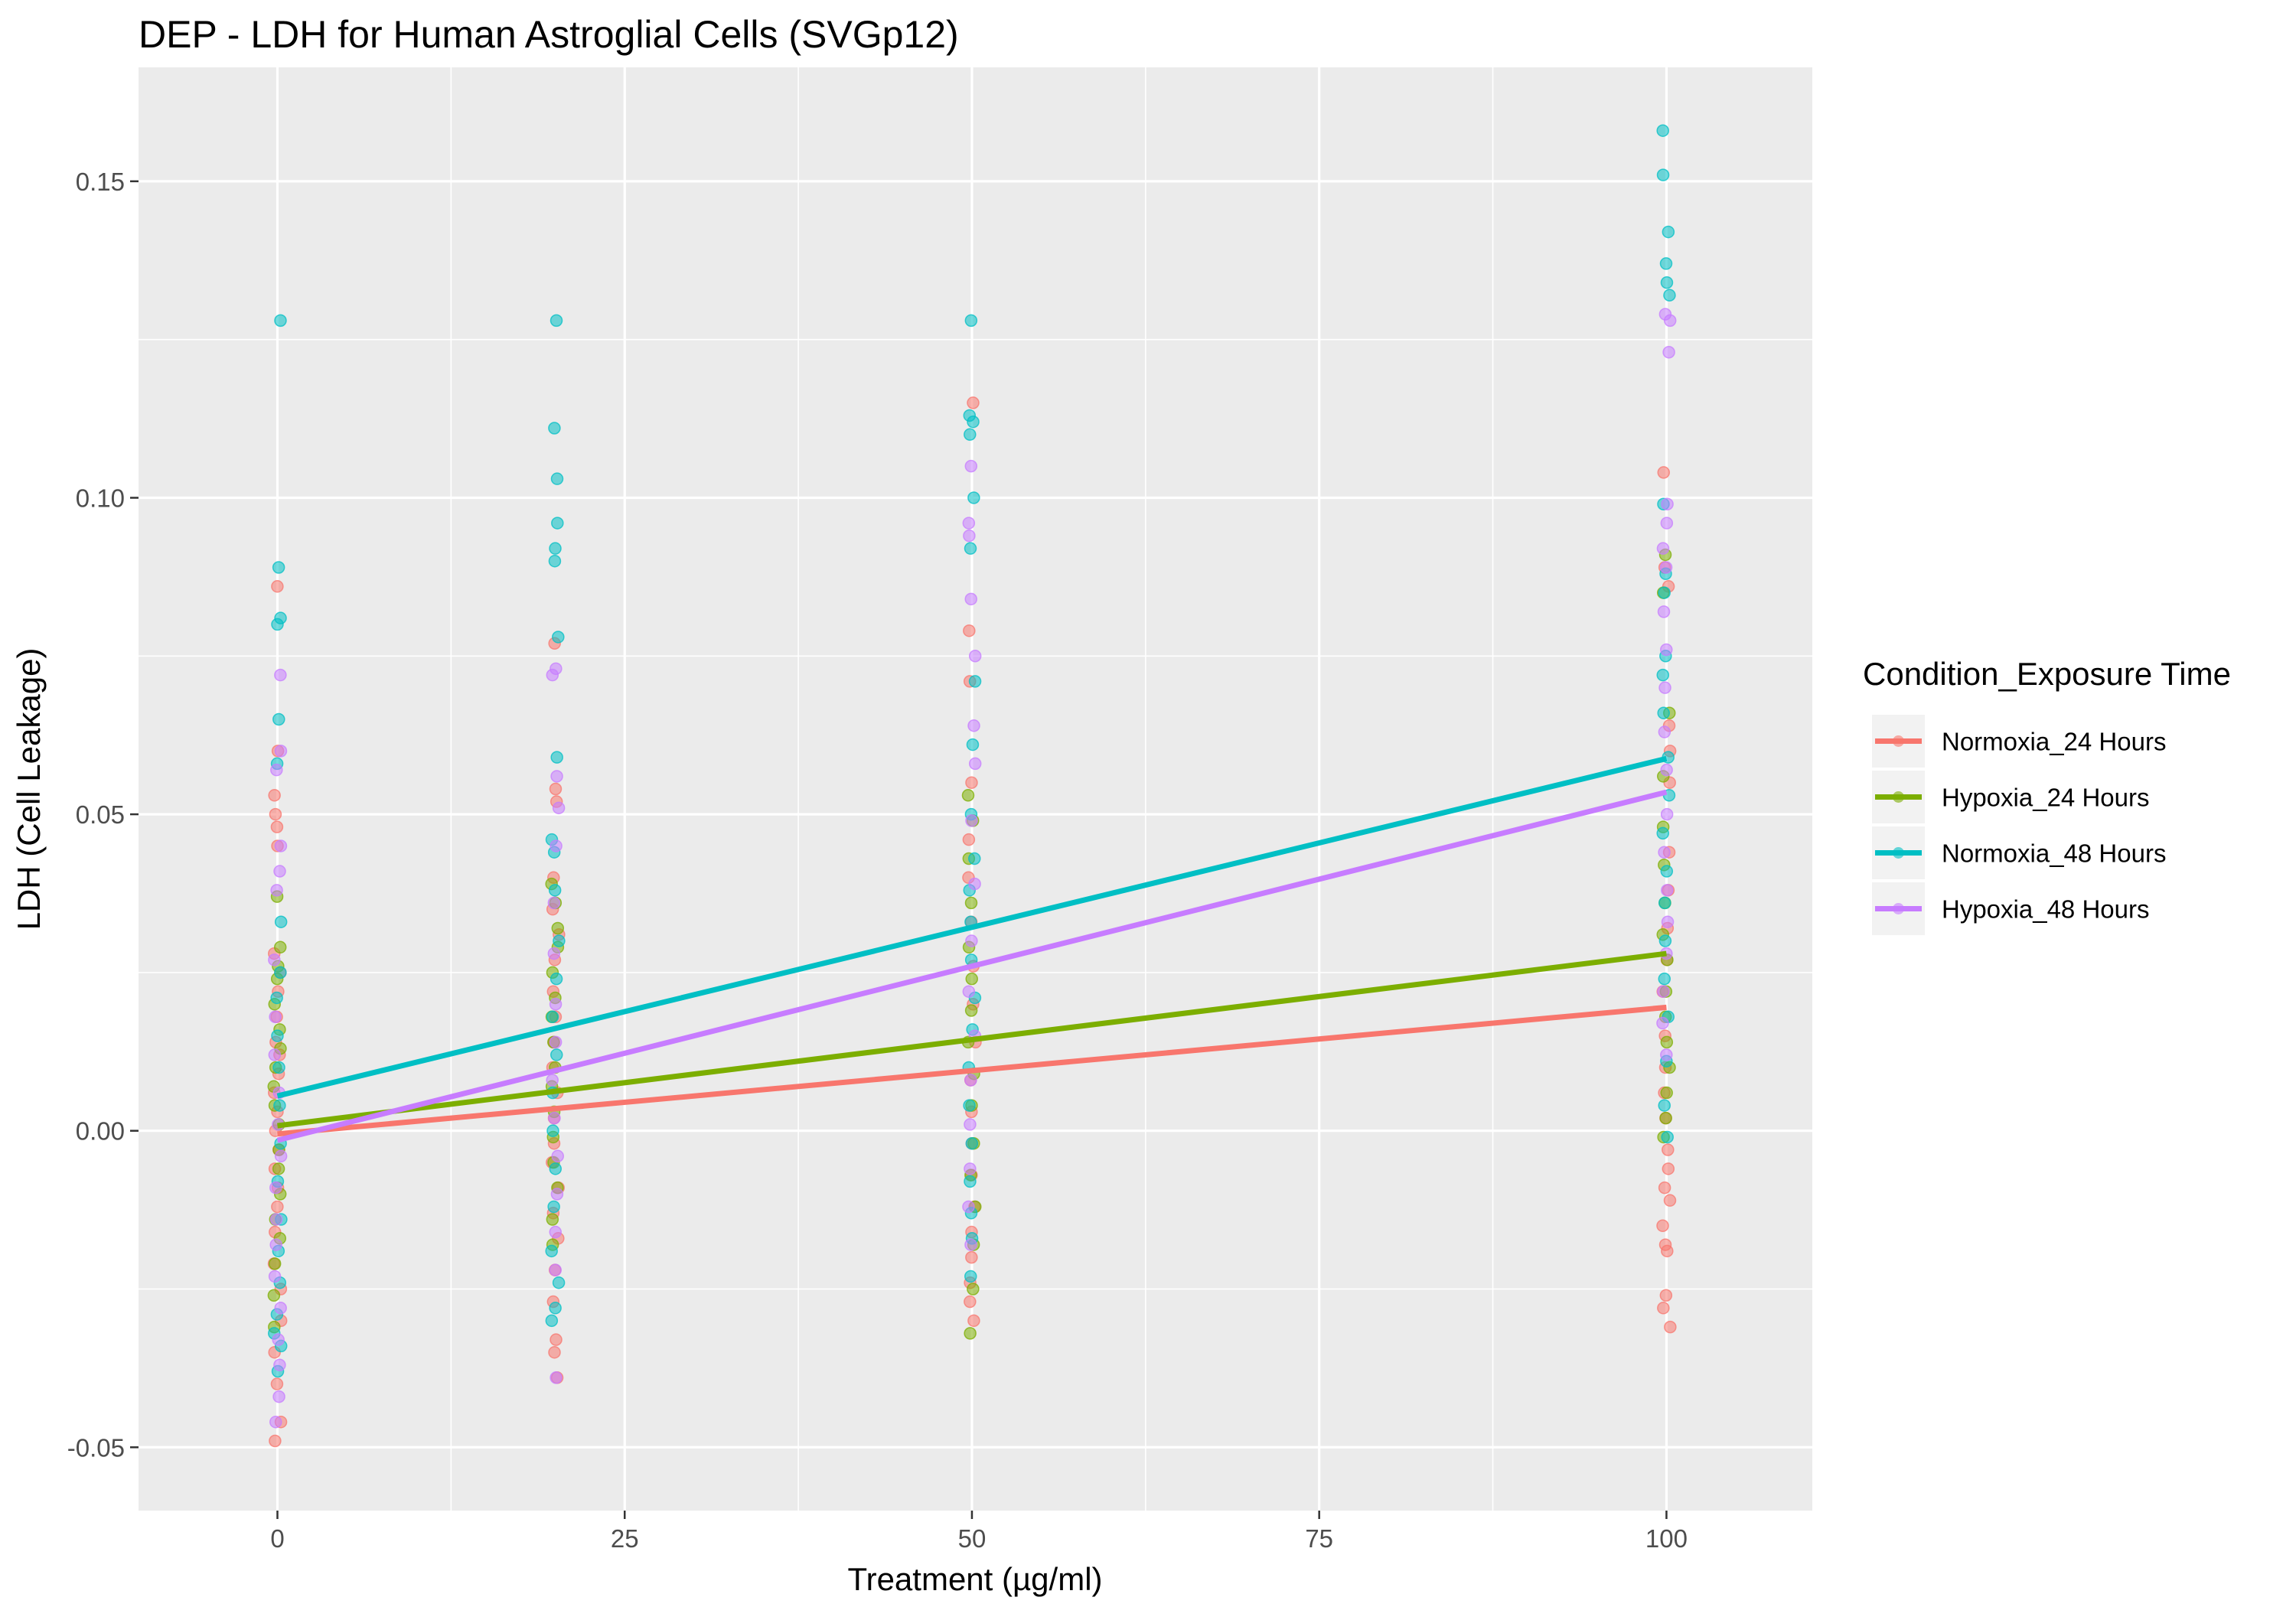 Image resolution: width=2296 pixels, height=1607 pixels. I want to click on y-axis: -0.05 0.00 0.05 0.10 0.15, so click(103, 815).